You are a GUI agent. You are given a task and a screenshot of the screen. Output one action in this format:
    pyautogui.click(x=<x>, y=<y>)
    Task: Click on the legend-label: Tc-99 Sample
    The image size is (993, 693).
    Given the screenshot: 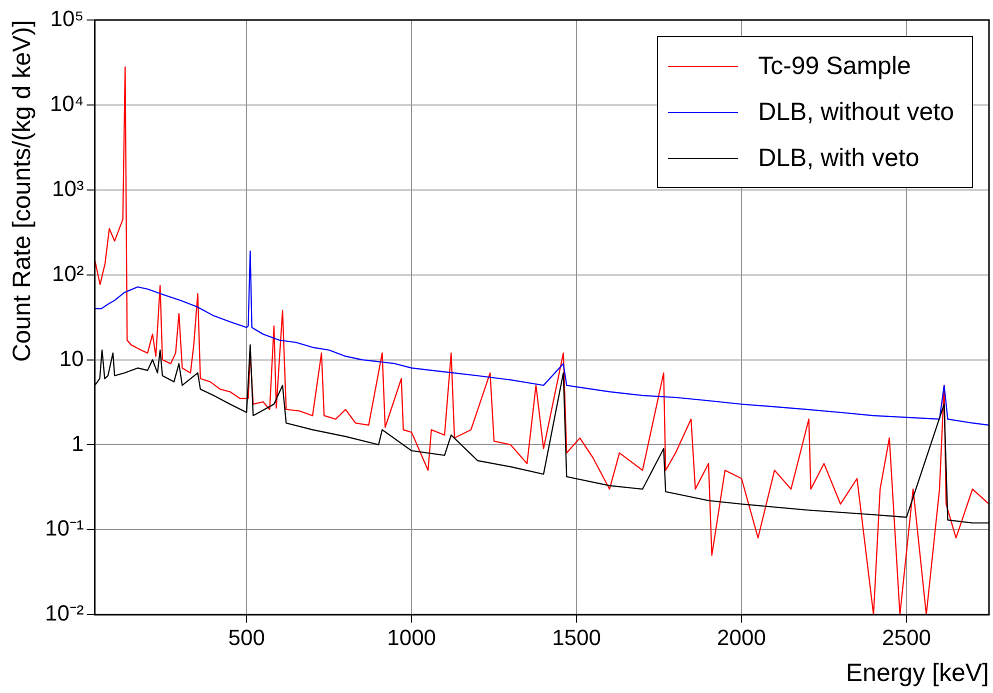 What is the action you would take?
    pyautogui.click(x=834, y=66)
    